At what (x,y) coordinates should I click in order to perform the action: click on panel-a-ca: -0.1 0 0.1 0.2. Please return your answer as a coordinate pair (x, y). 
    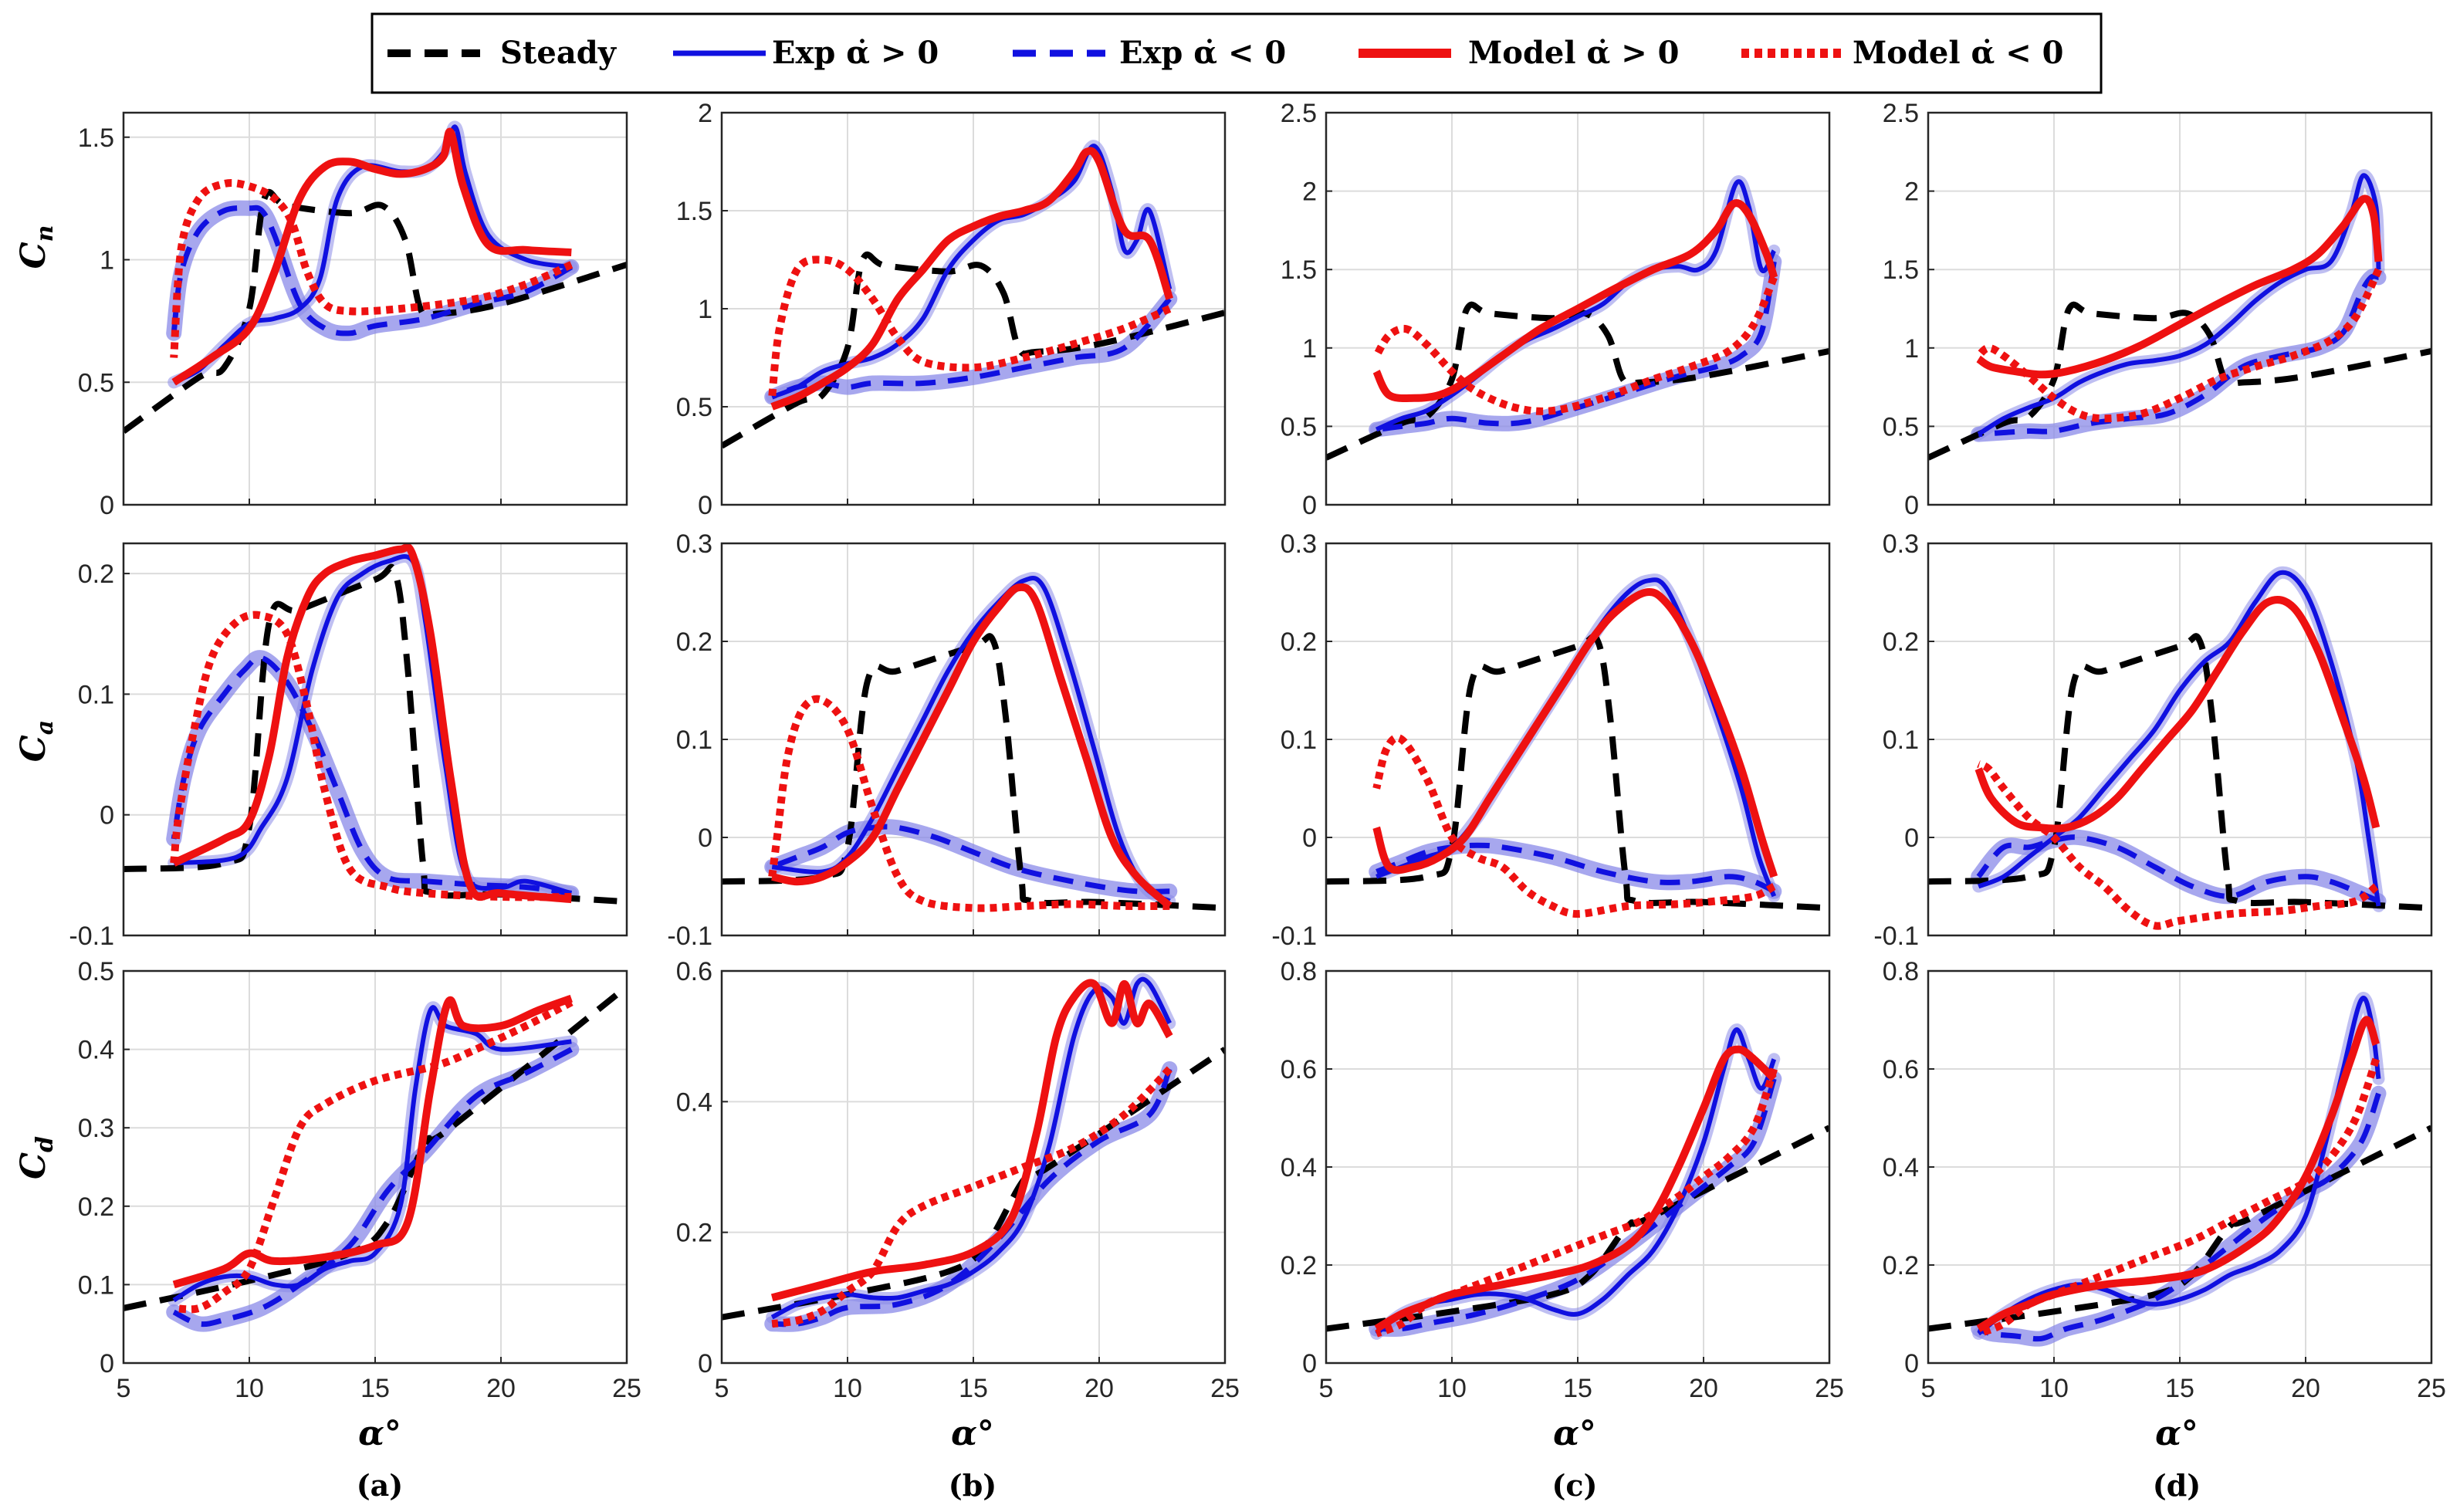
    Looking at the image, I should click on (348, 746).